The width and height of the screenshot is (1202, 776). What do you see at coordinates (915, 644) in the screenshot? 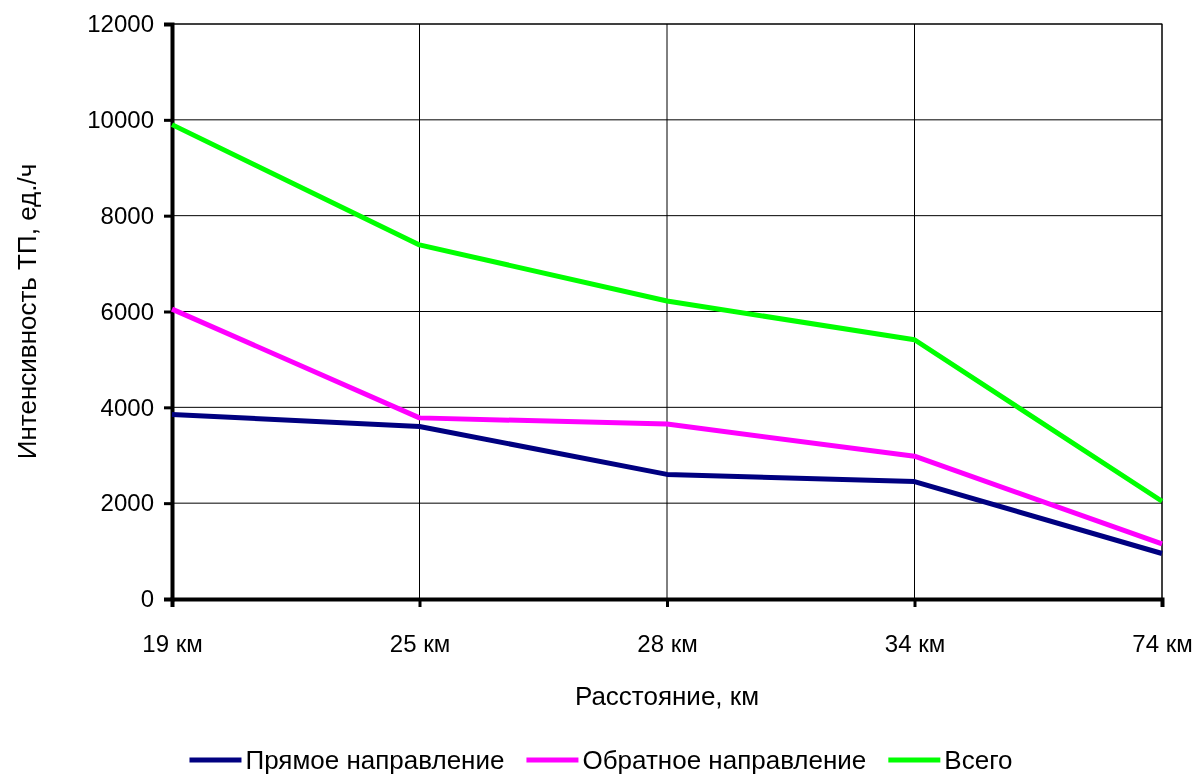
I see `x-tick-label: 34 км` at bounding box center [915, 644].